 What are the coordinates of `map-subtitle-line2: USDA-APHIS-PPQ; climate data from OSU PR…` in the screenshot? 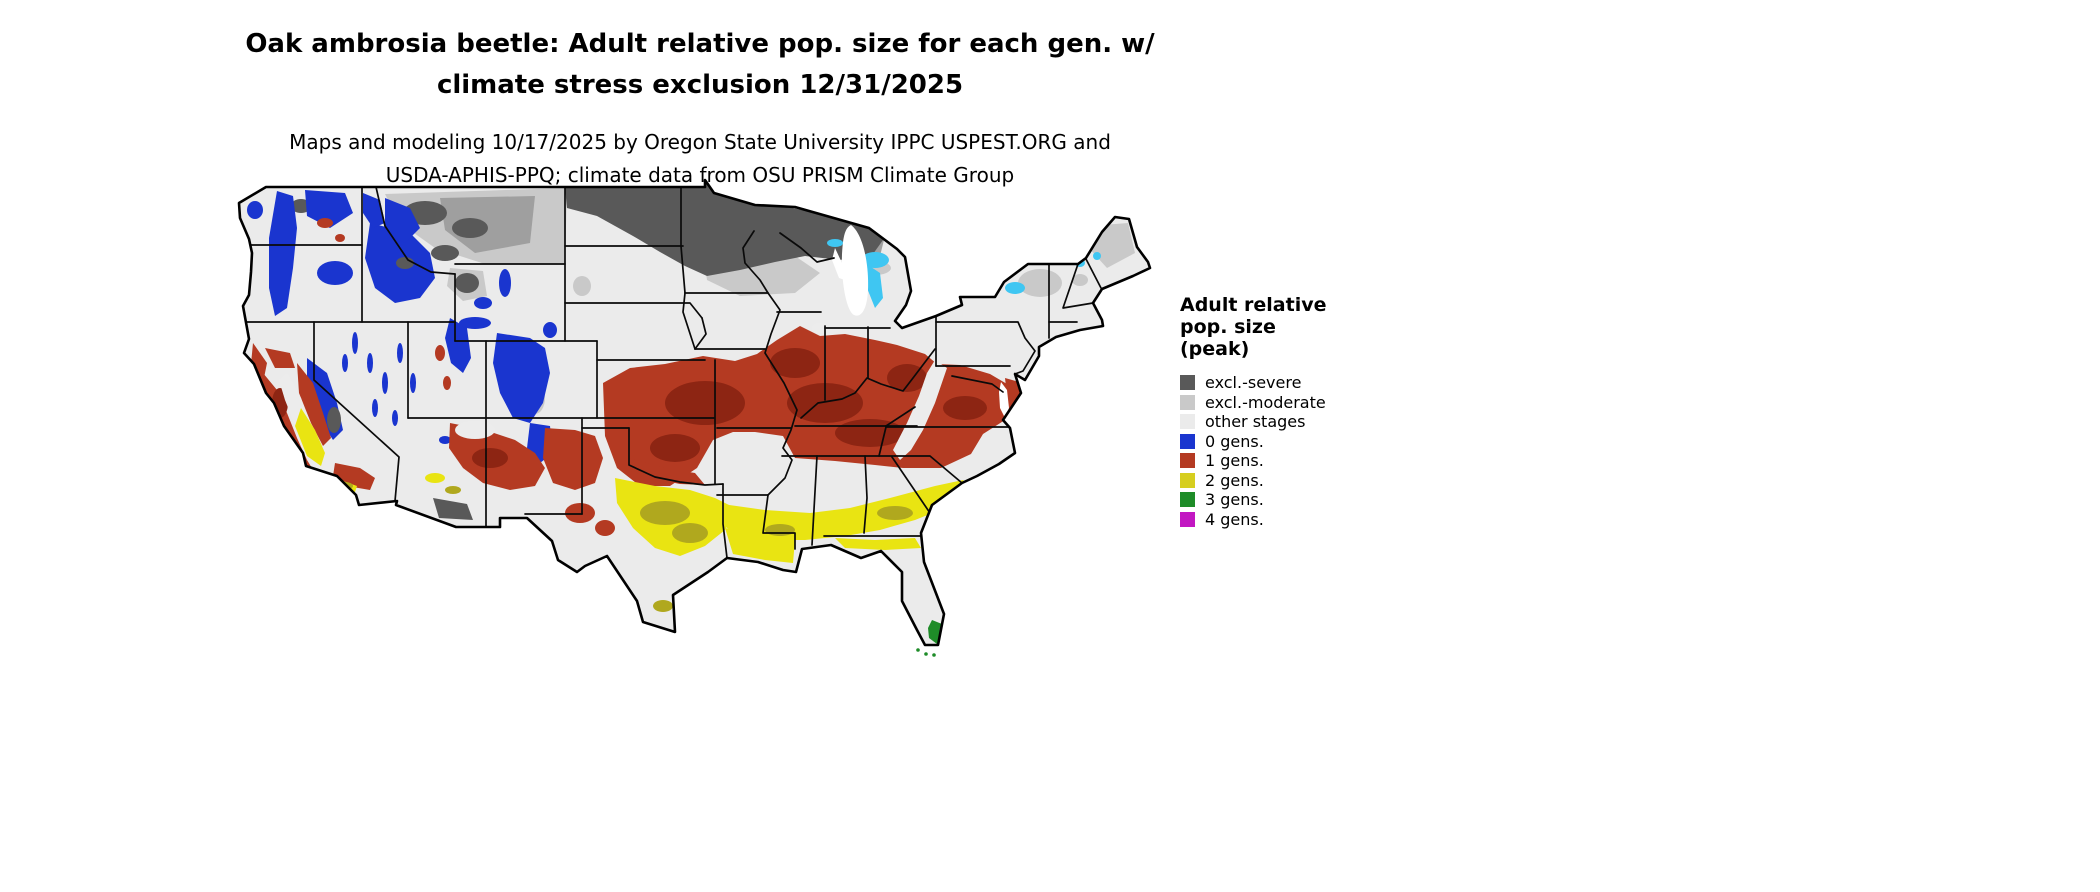 It's located at (700, 175).